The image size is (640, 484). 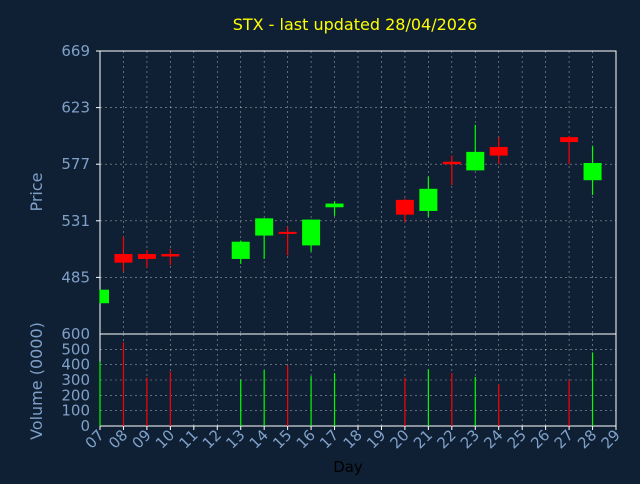 What do you see at coordinates (75, 365) in the screenshot?
I see `volume-tick-label: 400` at bounding box center [75, 365].